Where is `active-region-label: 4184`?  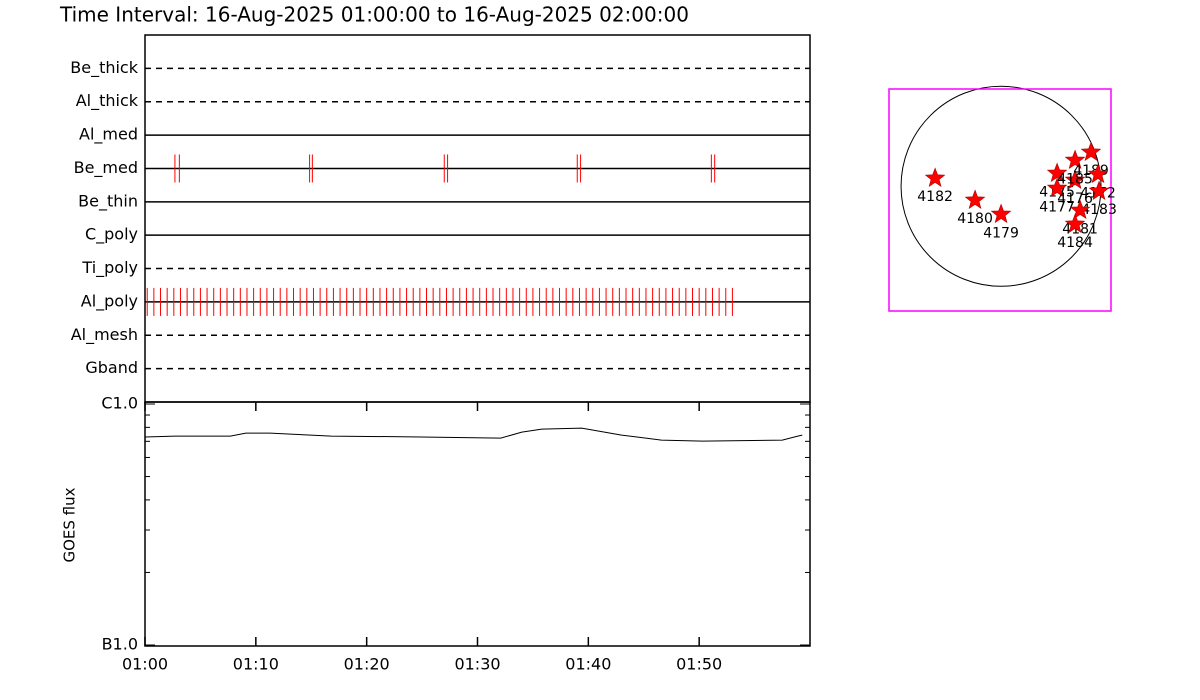
active-region-label: 4184 is located at coordinates (1075, 243).